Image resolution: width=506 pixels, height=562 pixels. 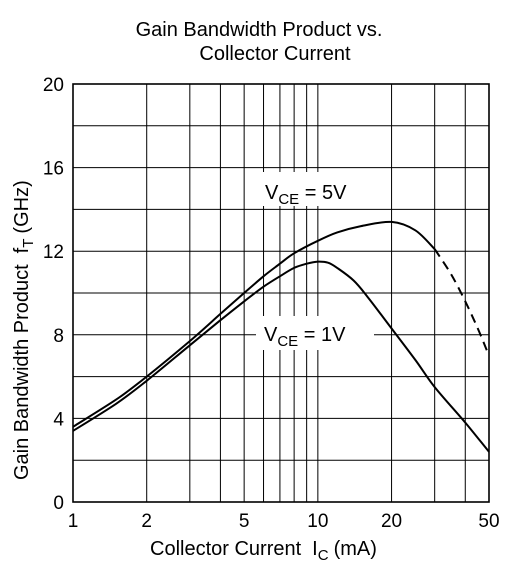 I want to click on x-axis-label-text: Collector Current, so click(x=226, y=549).